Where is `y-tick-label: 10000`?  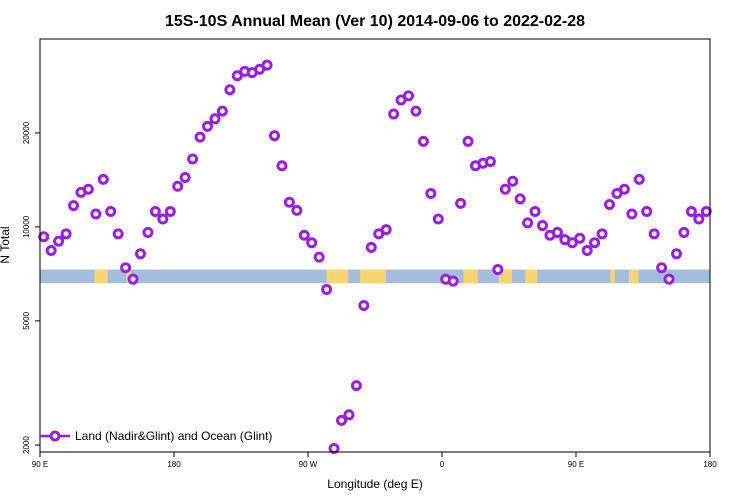 y-tick-label: 10000 is located at coordinates (26, 226).